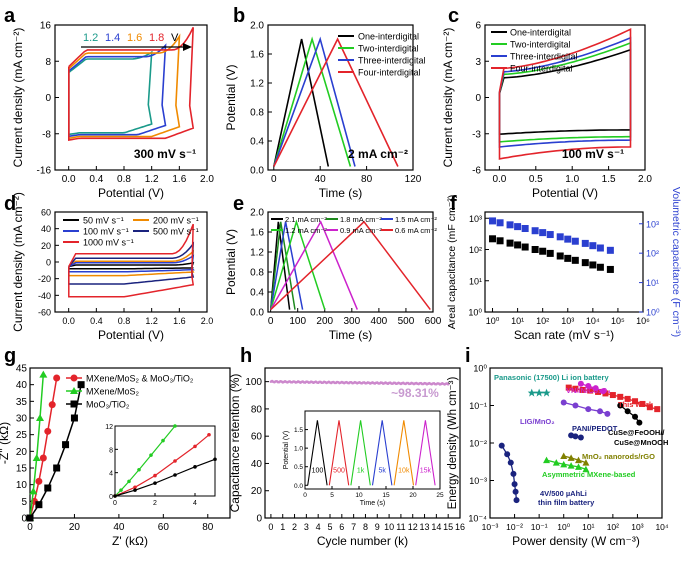 This screenshot has height=579, width=685. Describe the element at coordinates (378, 154) in the screenshot. I see `annotation: 2 mA cm⁻²` at that location.